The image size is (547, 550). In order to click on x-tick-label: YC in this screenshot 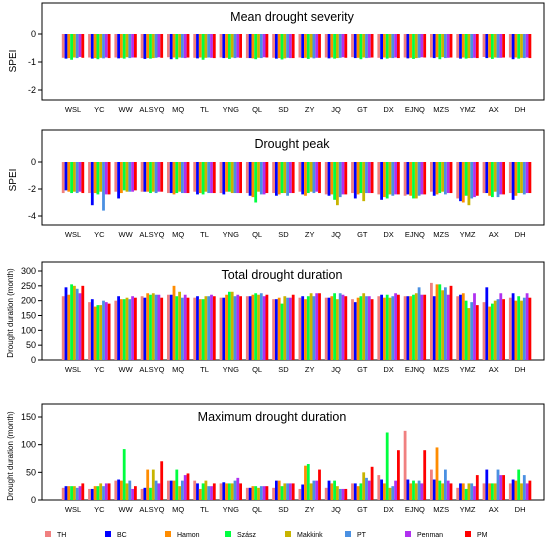, I will do `click(99, 509)`.